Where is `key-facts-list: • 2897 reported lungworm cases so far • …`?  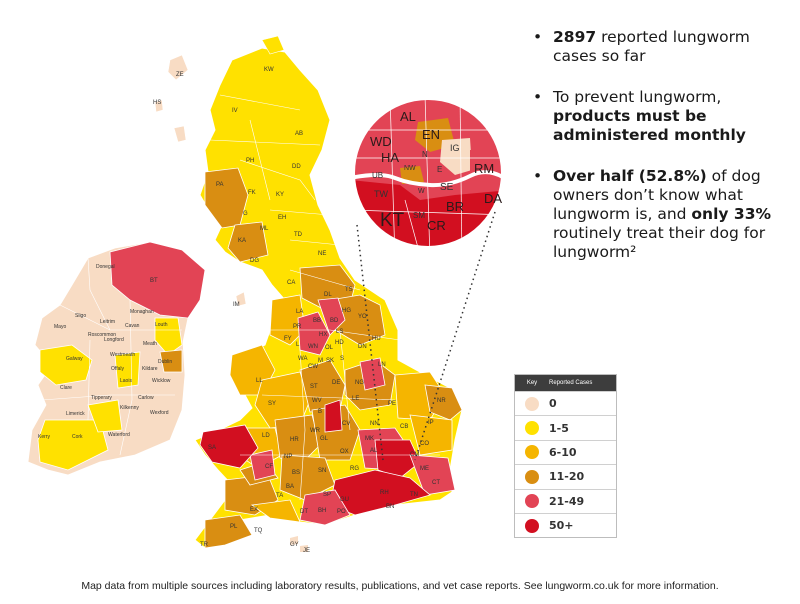
key-facts-list: • 2897 reported lungworm cases so far • … is located at coordinates (664, 156).